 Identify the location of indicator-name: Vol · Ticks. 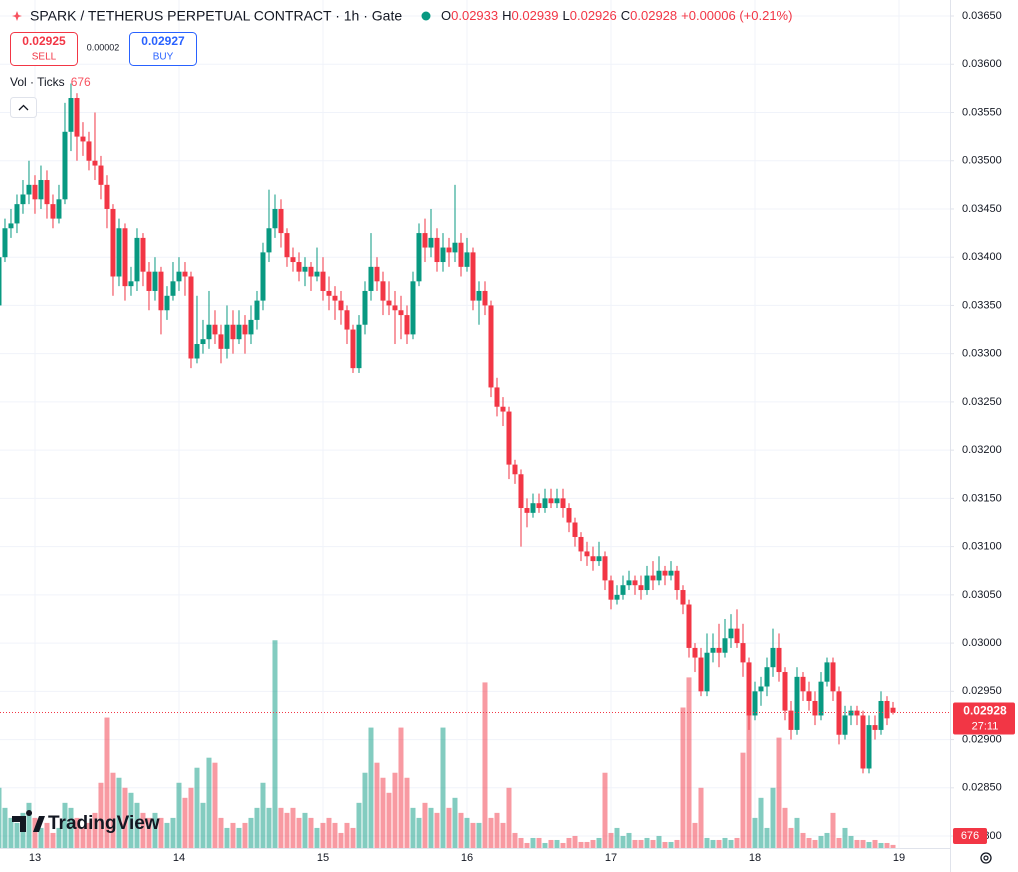
(37, 82).